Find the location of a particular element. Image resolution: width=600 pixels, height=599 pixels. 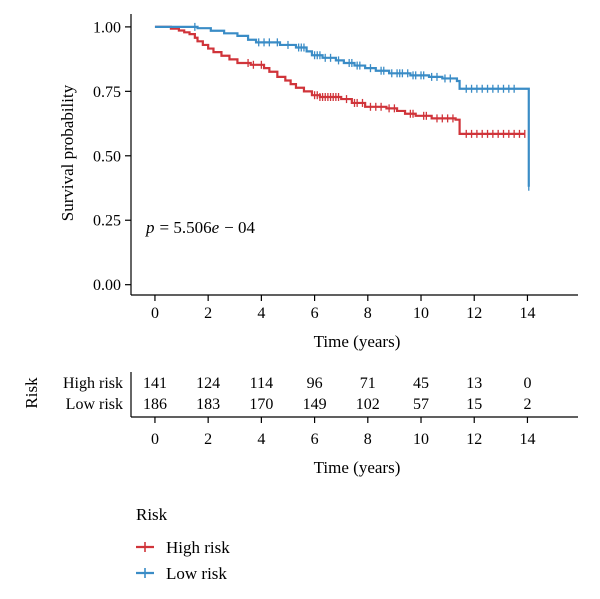

legend: Risk High risk Low risk is located at coordinates (183, 544).